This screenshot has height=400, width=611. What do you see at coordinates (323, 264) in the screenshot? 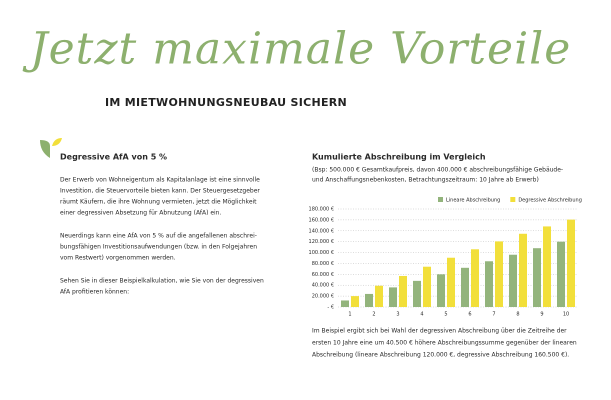
I see `y-tick-label: 80.000 €` at bounding box center [323, 264].